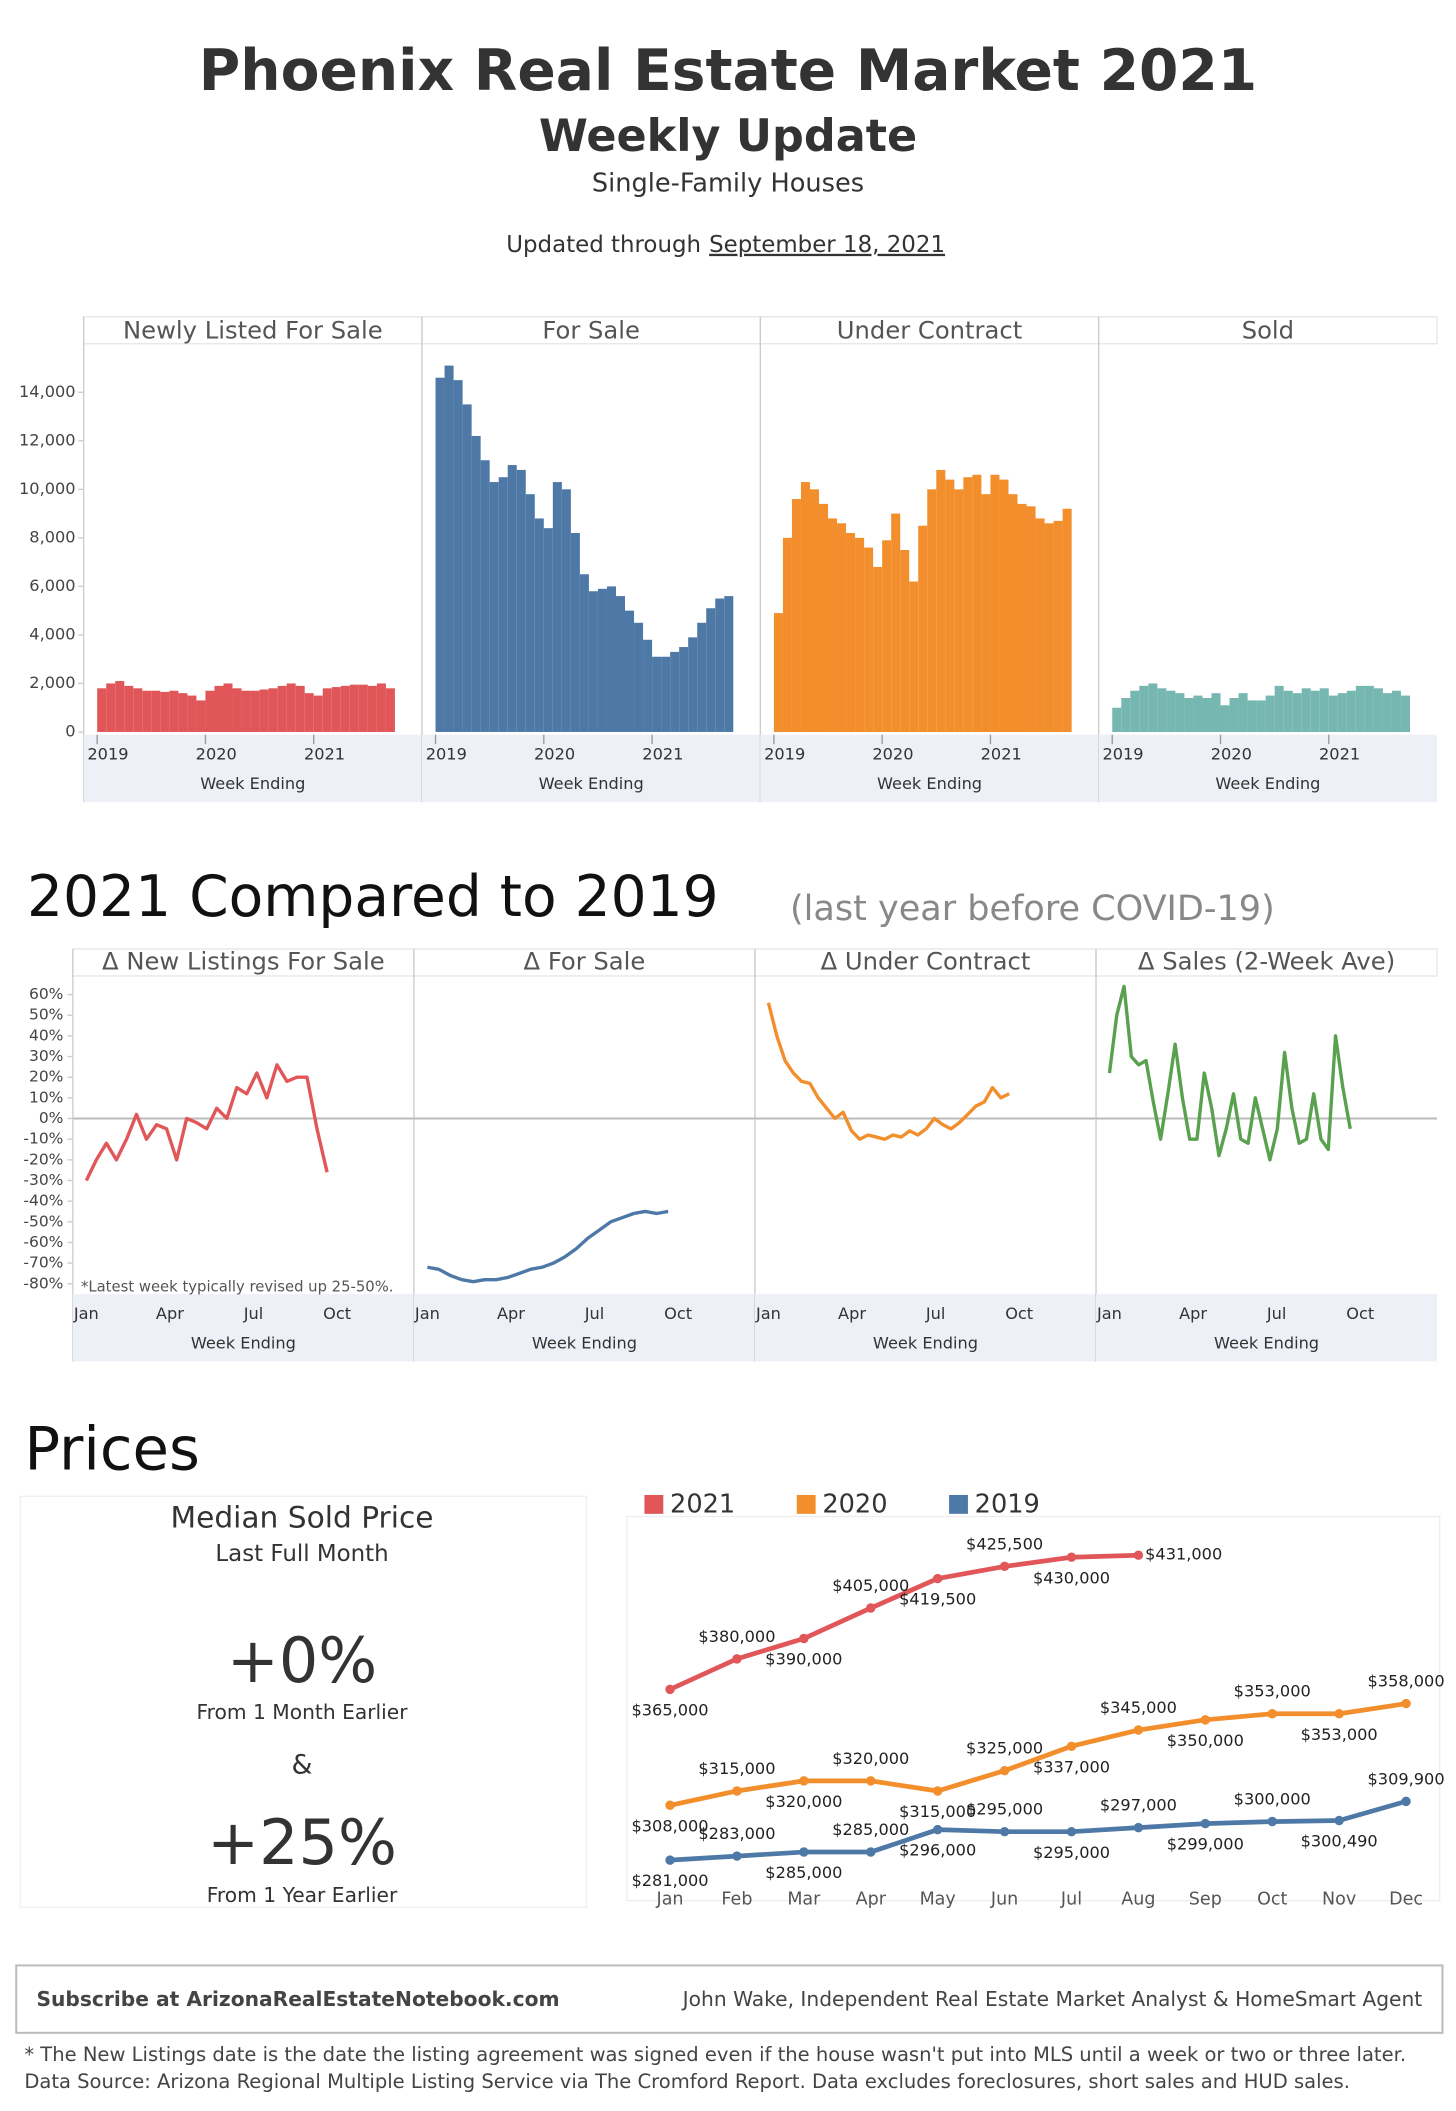 The width and height of the screenshot is (1456, 2111). Describe the element at coordinates (302, 1660) in the screenshot. I see `month-change: +0%` at that location.